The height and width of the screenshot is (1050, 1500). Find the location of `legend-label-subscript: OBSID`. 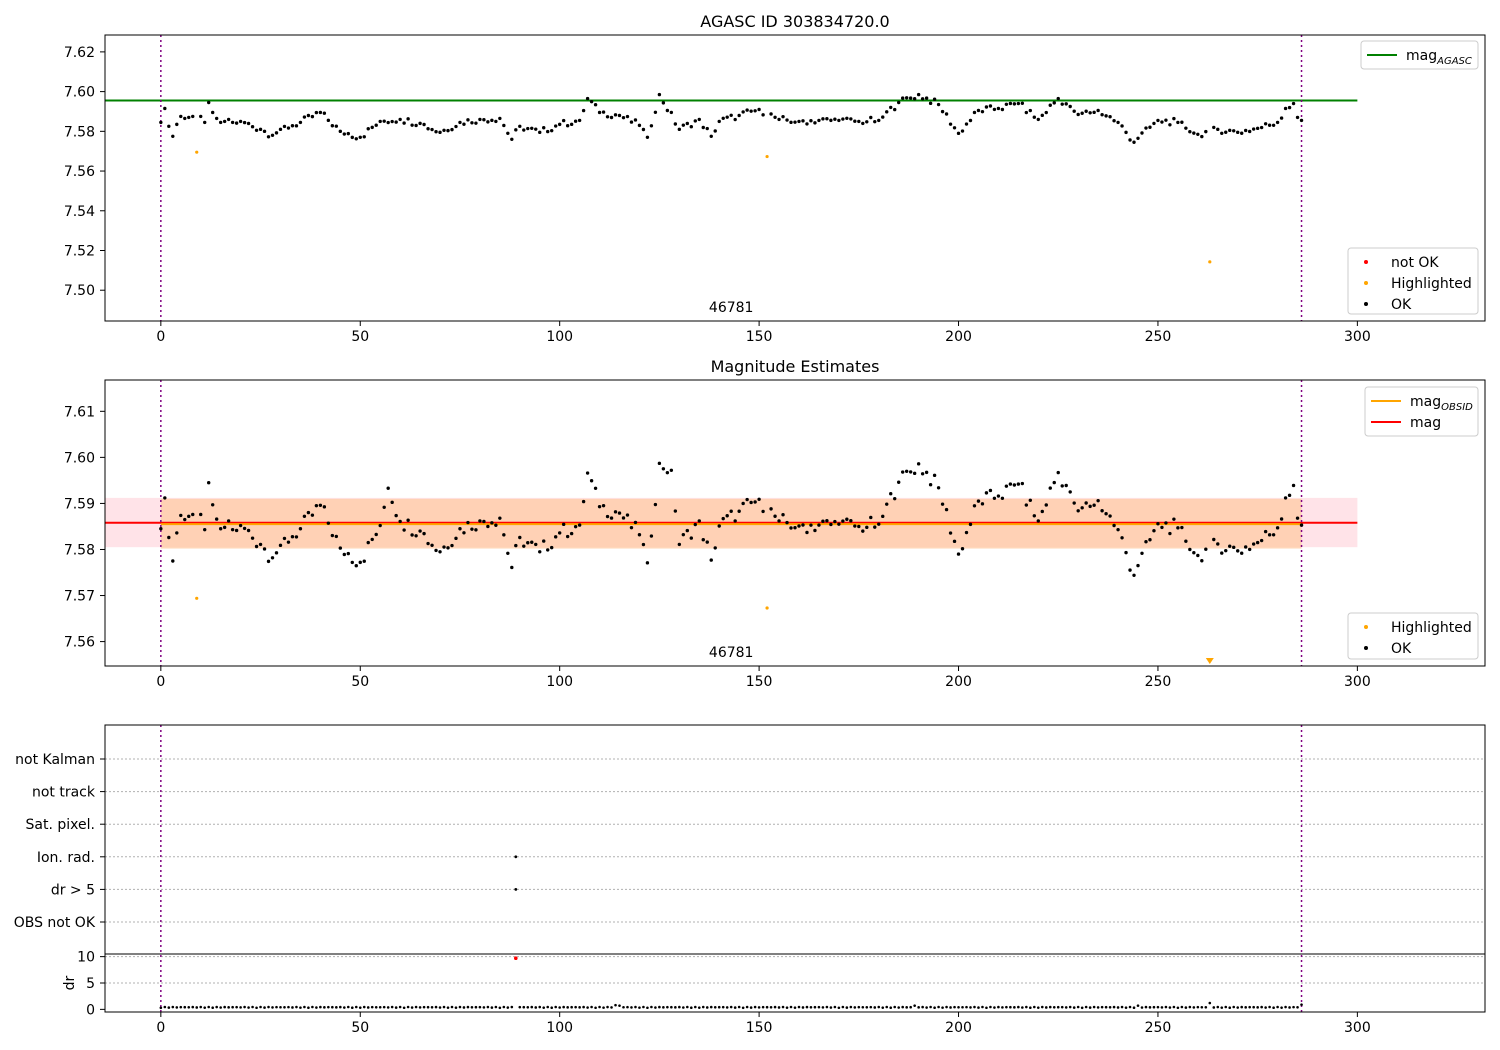

legend-label-subscript: OBSID is located at coordinates (1457, 407).